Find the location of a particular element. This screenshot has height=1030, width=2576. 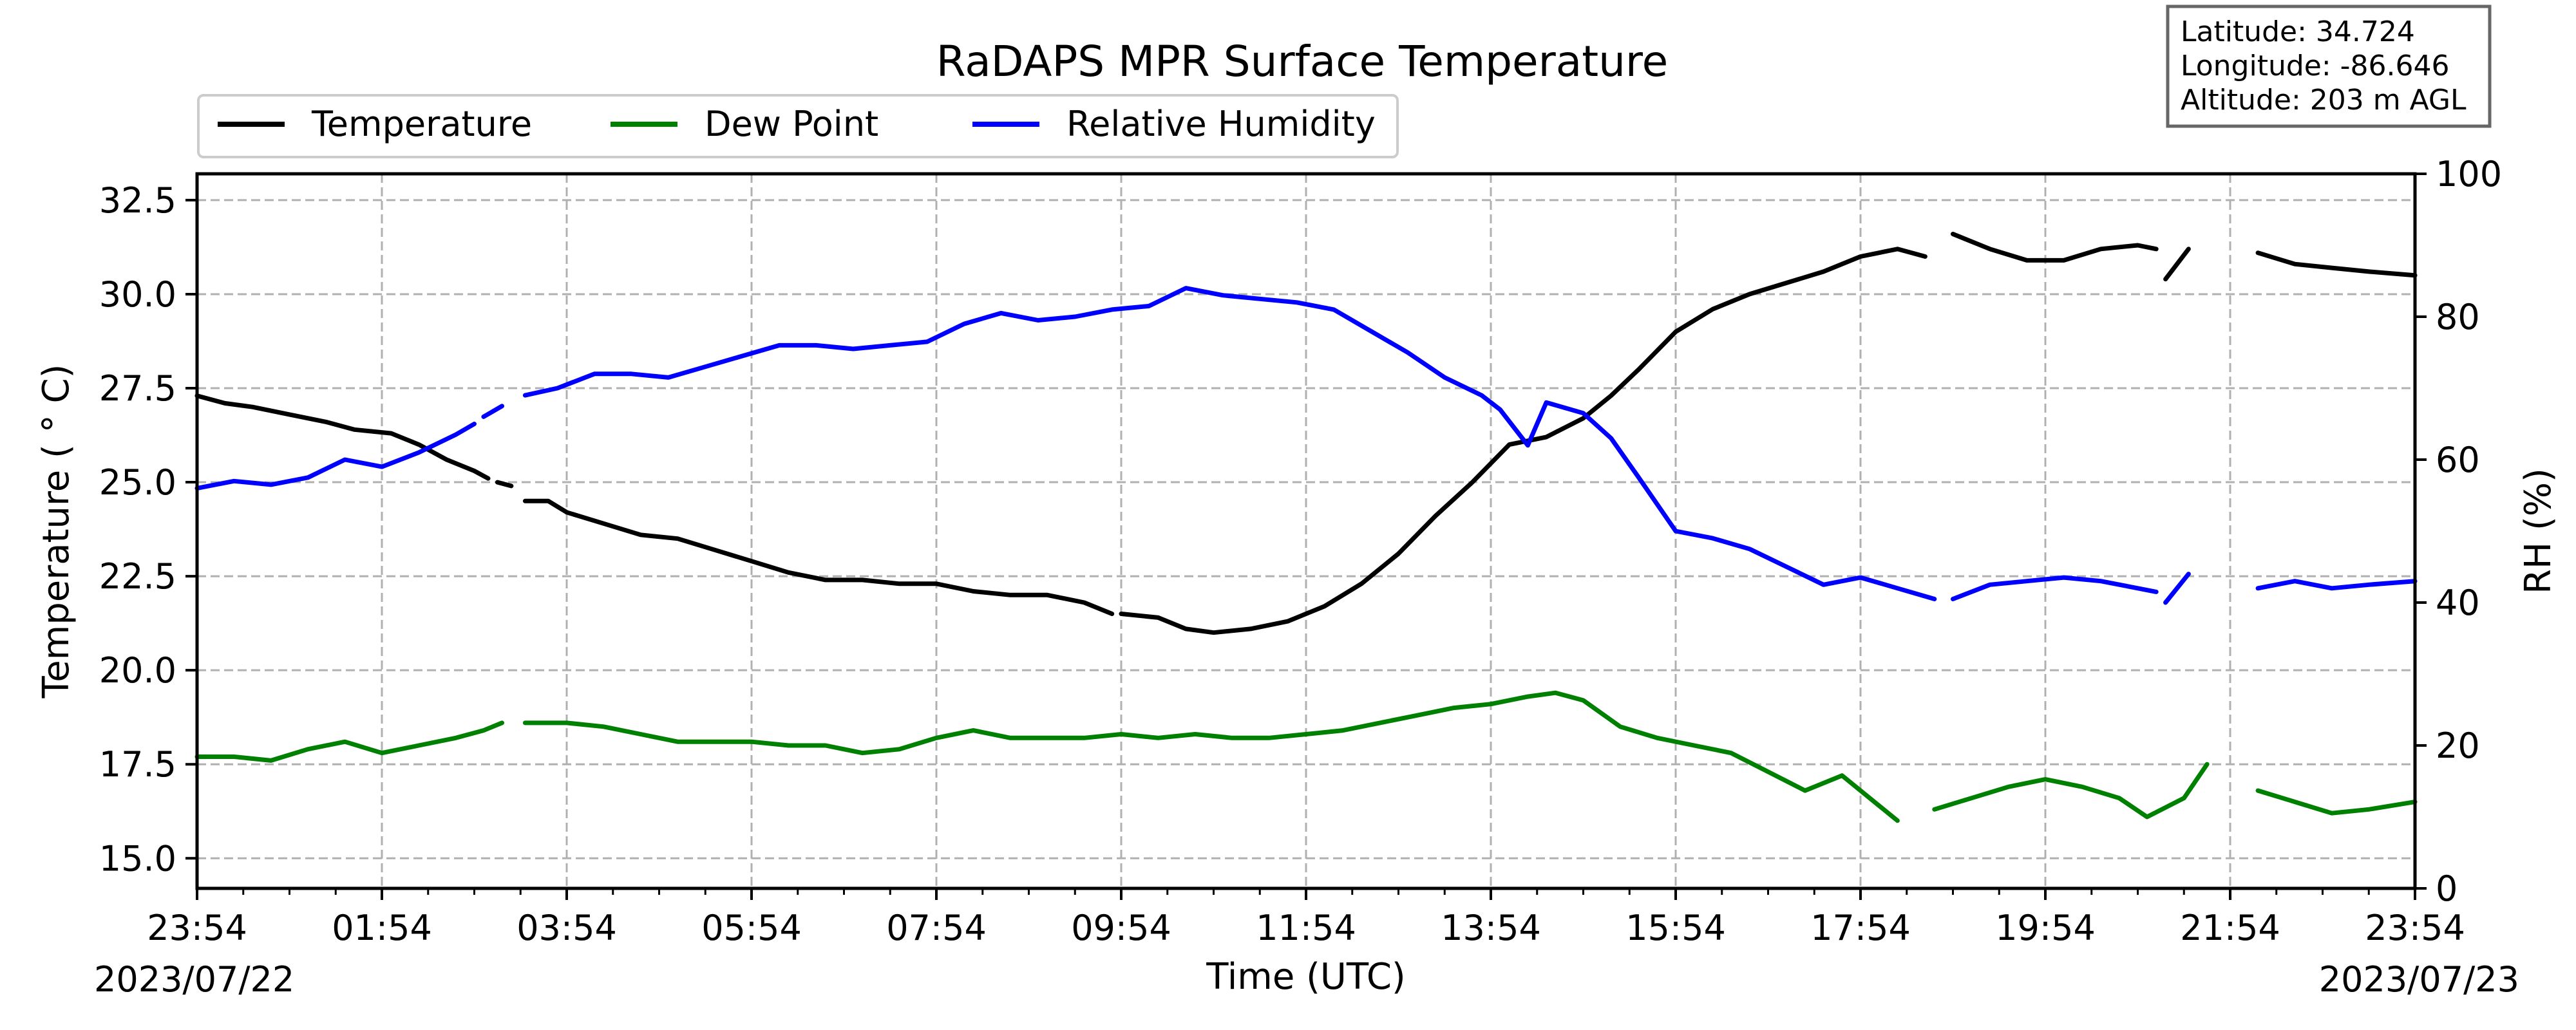

legend-label-relative-humidity: Relative Humidity is located at coordinates (1221, 124).